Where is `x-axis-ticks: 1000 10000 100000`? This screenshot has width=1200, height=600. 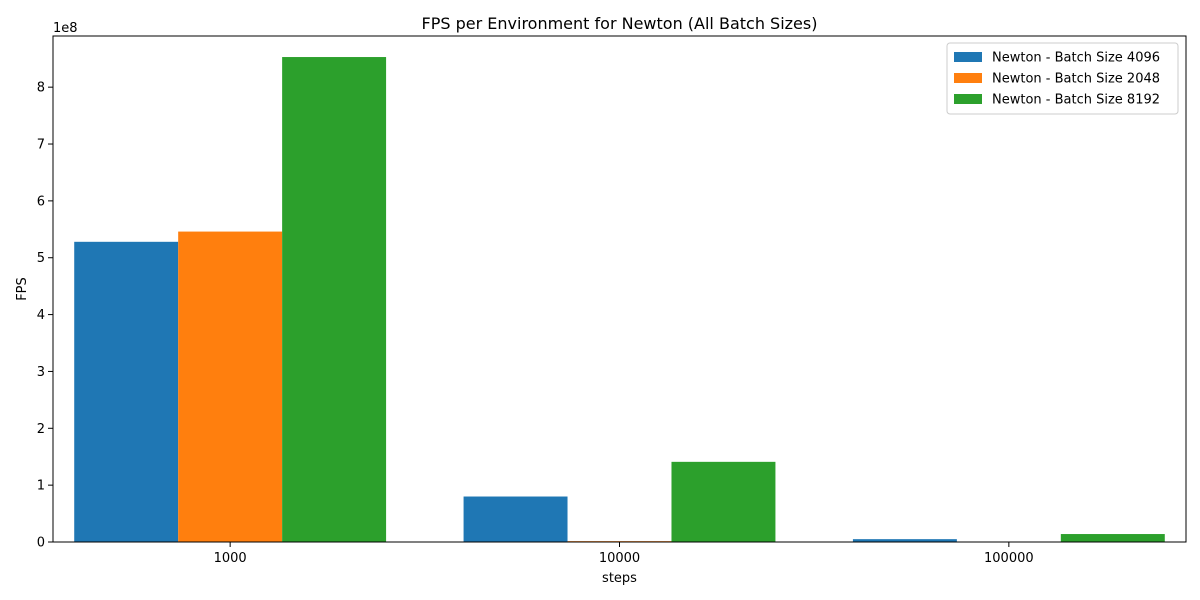
x-axis-ticks: 1000 10000 100000 is located at coordinates (624, 554).